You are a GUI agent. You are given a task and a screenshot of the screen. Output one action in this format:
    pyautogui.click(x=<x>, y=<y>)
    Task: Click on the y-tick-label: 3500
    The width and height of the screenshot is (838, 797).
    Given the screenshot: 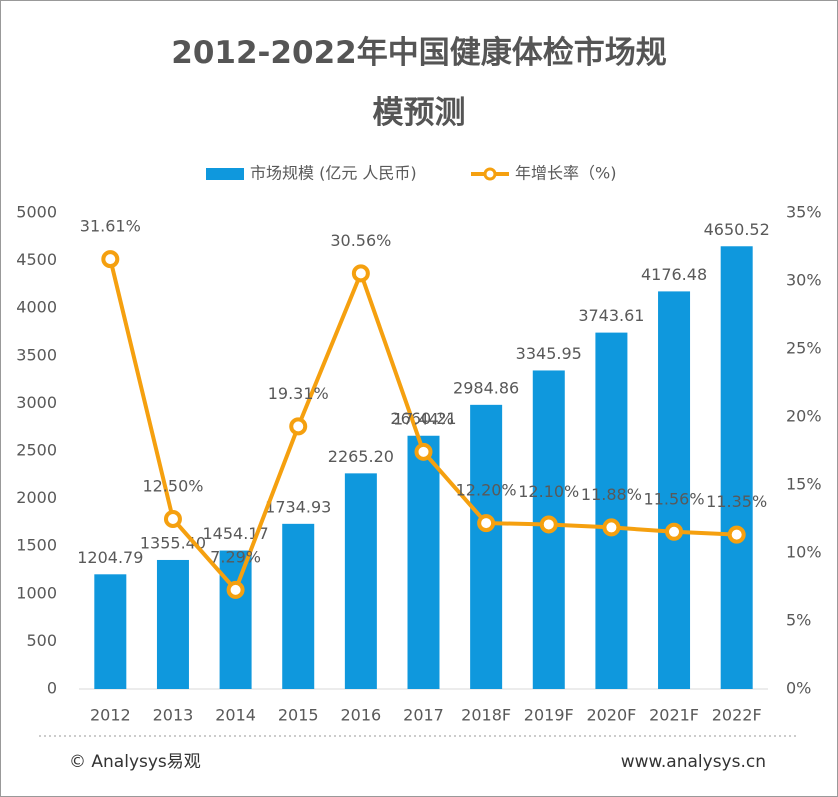 What is the action you would take?
    pyautogui.click(x=36, y=354)
    